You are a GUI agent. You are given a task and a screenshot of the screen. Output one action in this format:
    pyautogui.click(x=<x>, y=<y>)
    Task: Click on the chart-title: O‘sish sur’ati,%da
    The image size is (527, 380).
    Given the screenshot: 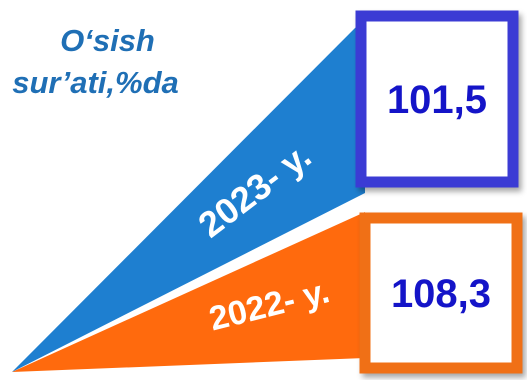 What is the action you would take?
    pyautogui.click(x=107, y=62)
    